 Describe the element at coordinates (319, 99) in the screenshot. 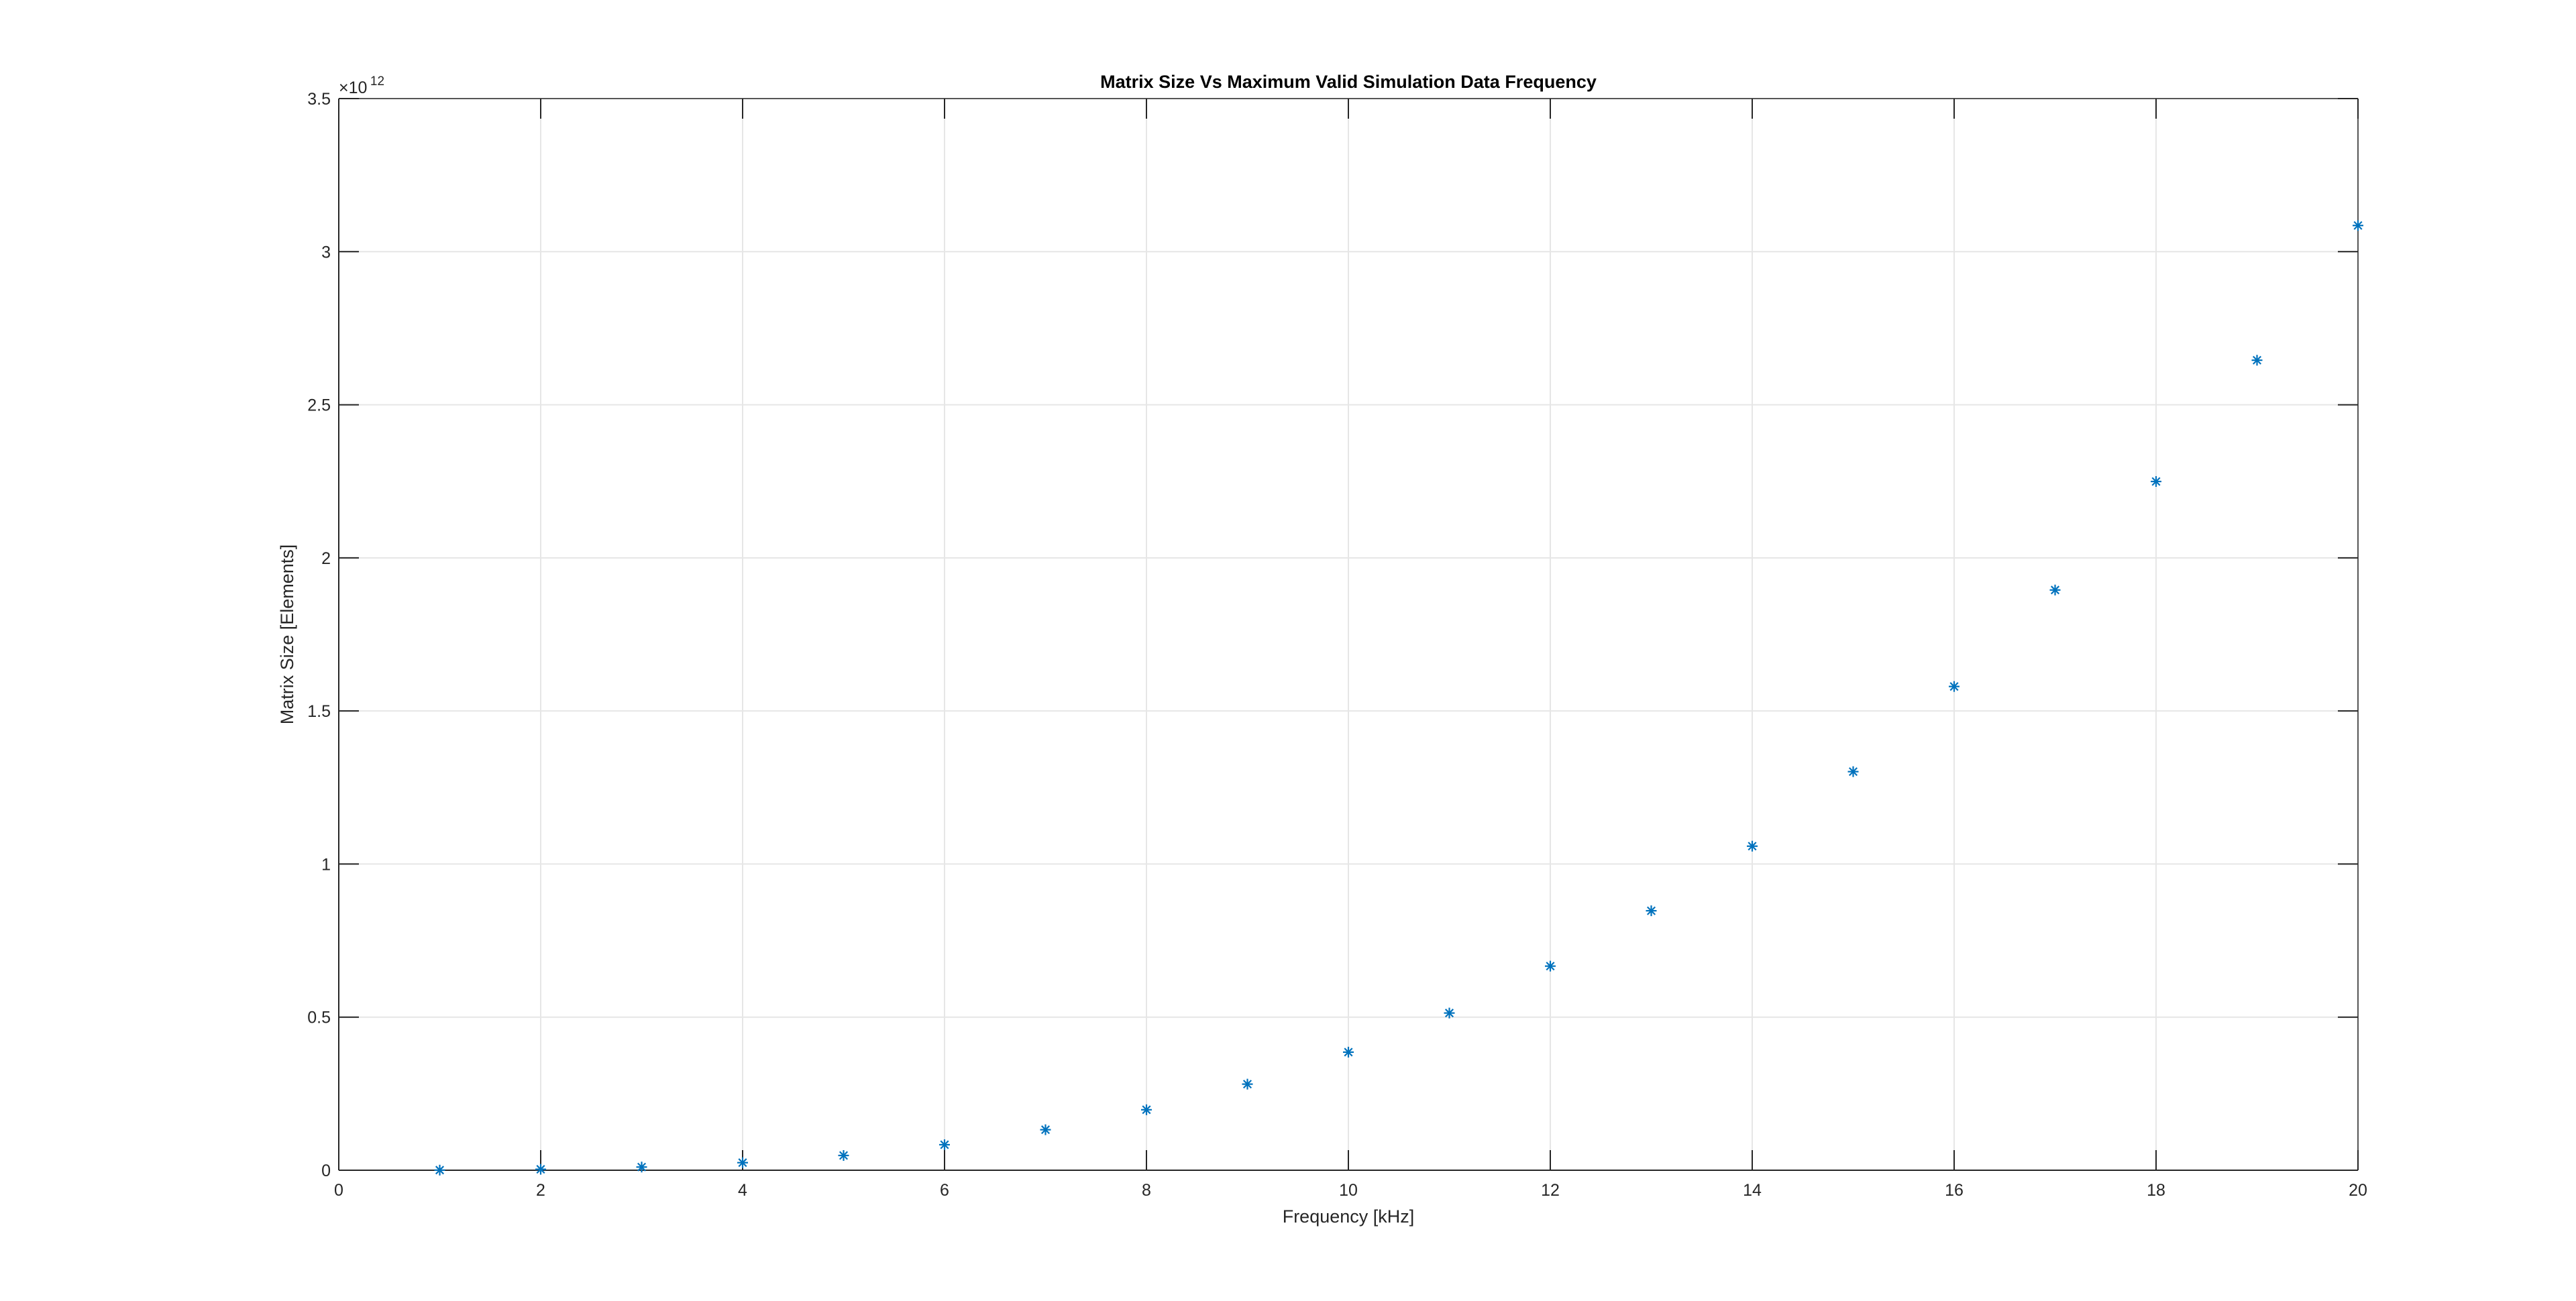

I see `y-tick-label: 3.5` at that location.